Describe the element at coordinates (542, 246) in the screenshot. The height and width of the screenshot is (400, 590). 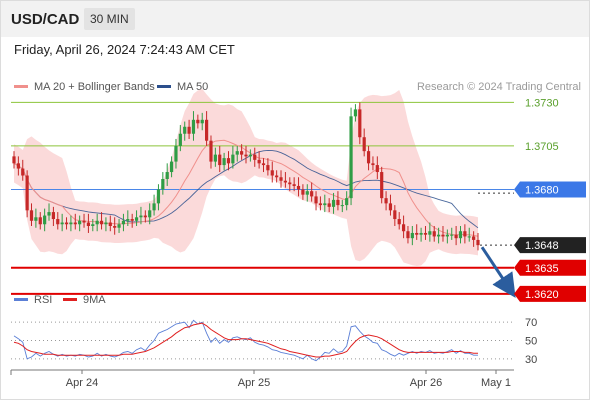
I see `level-label-1.3648: 1.3648` at that location.